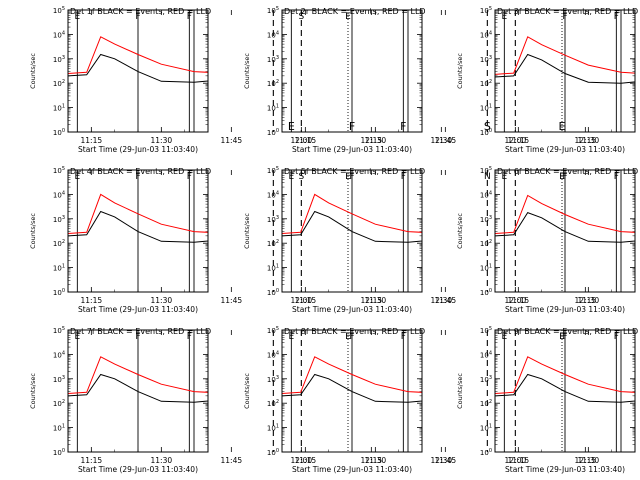 This screenshot has height=480, width=640. Describe the element at coordinates (567, 11) in the screenshot. I see `panel-title: Det 3f BLACK = Events, RED = LLD` at that location.